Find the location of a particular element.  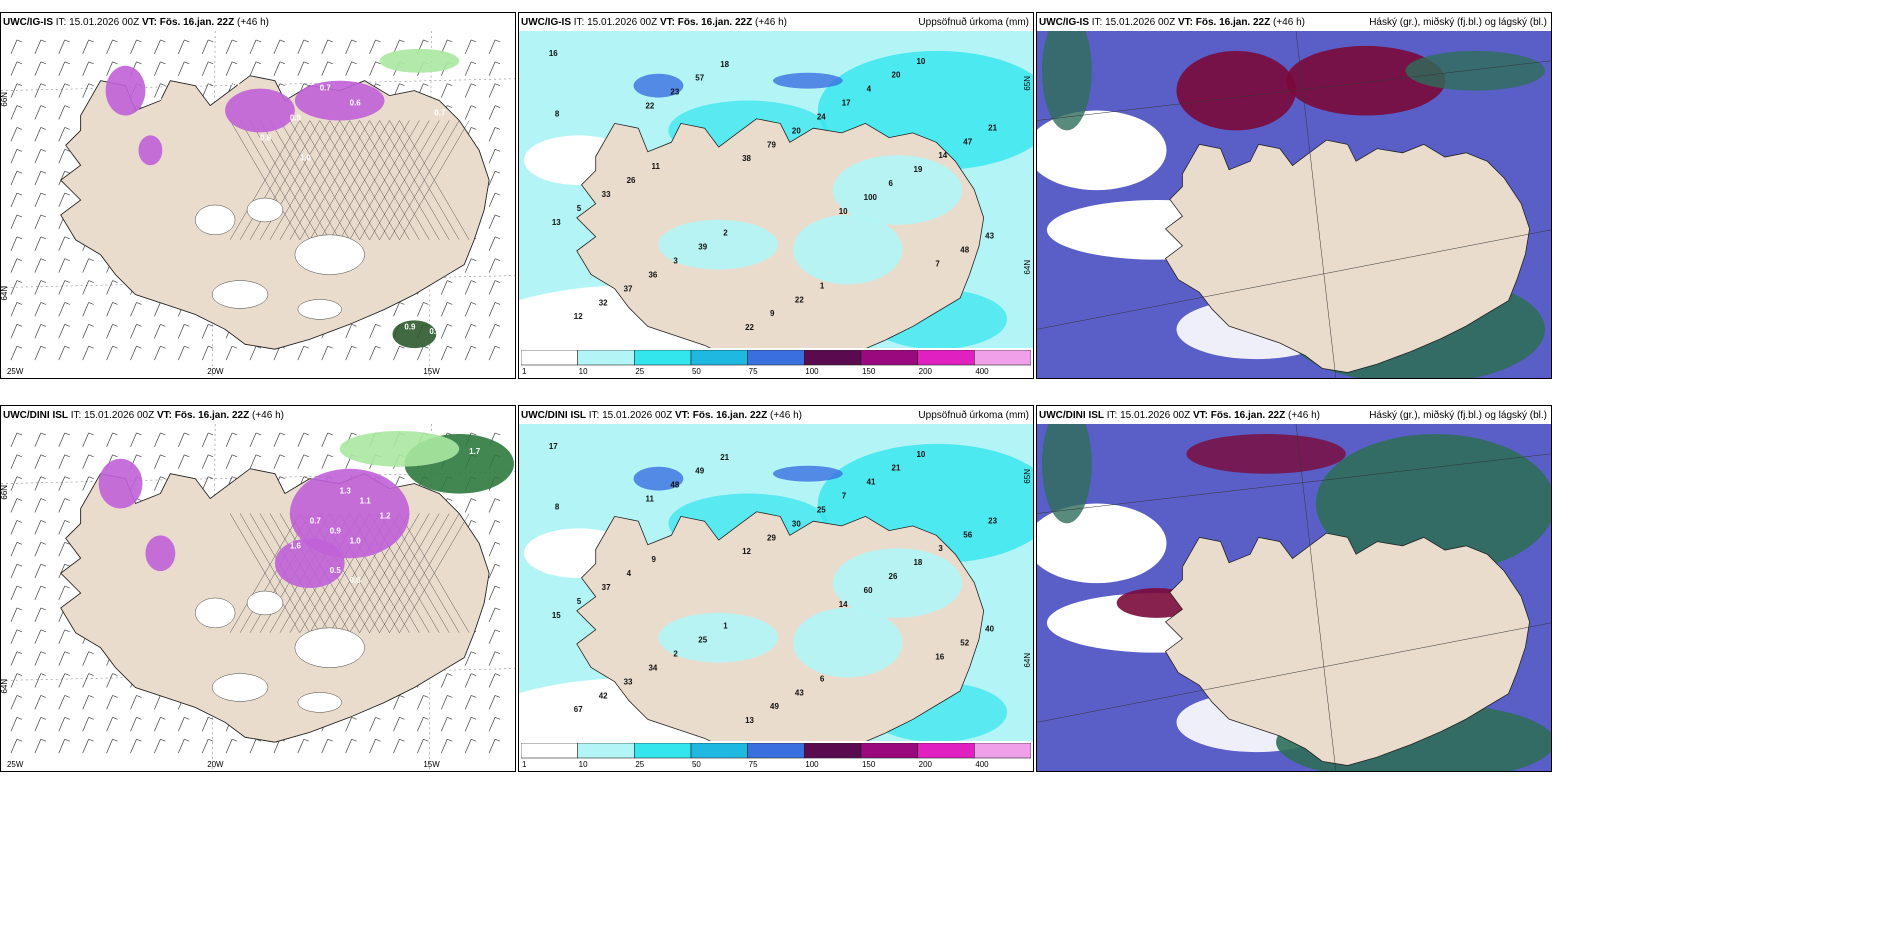

precip-value: 3 is located at coordinates (675, 261).